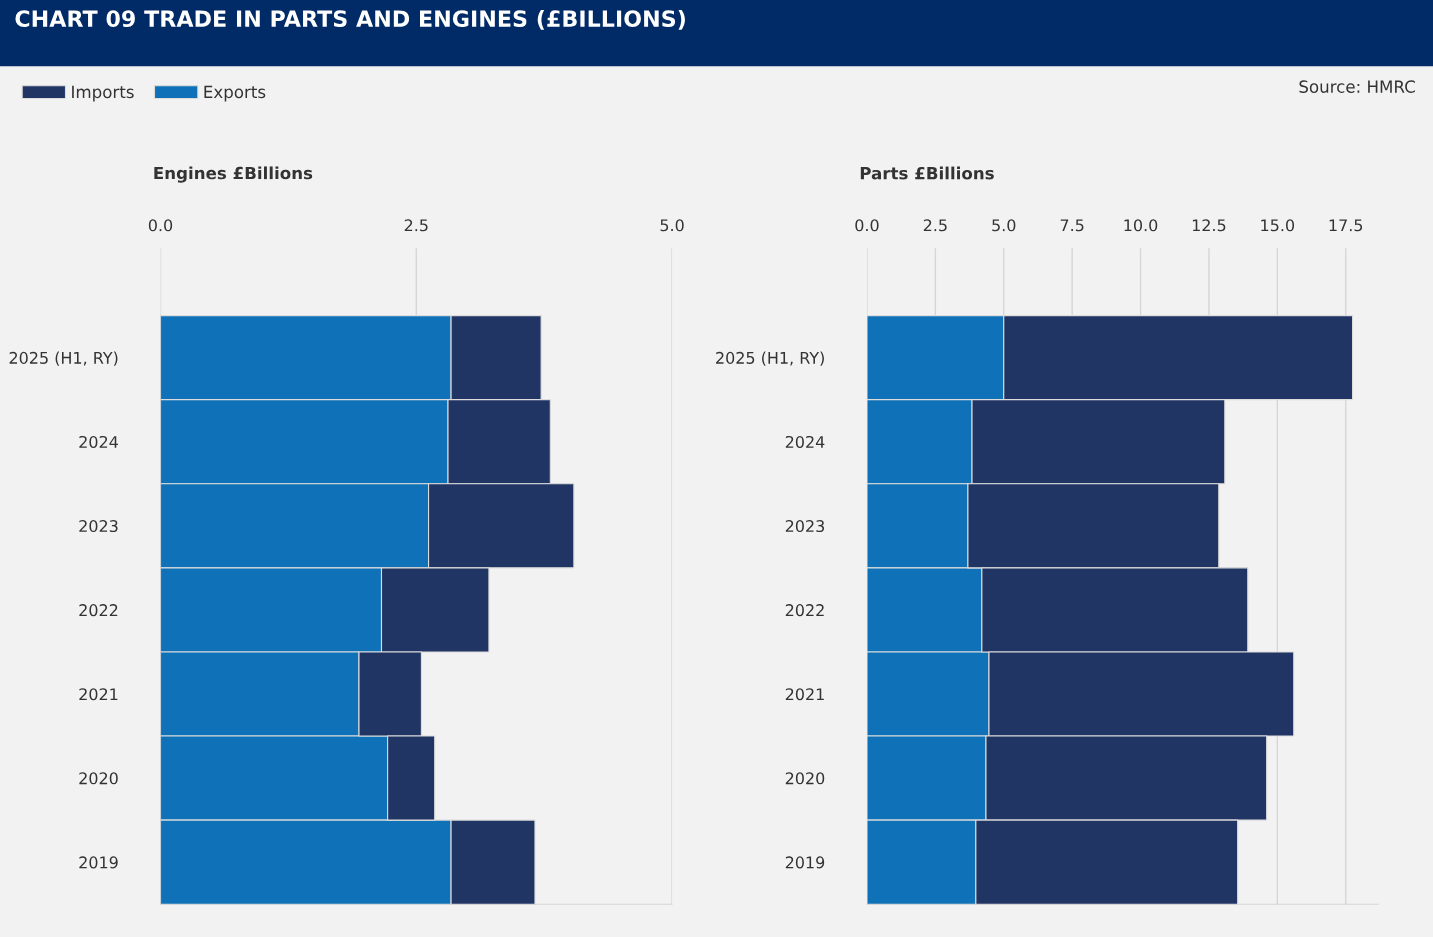  I want to click on legend-label: Exports, so click(235, 93).